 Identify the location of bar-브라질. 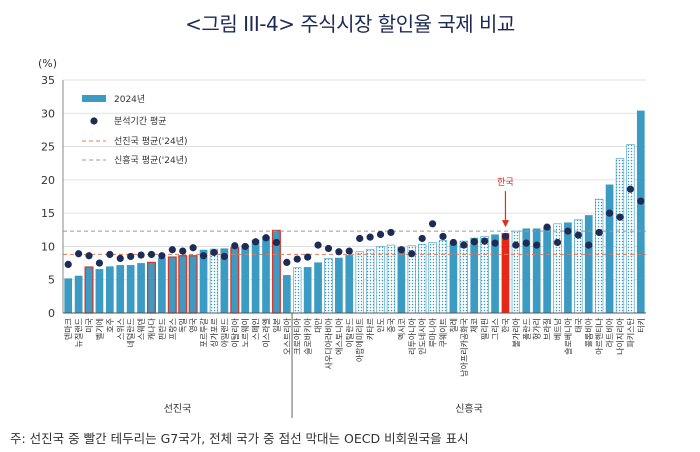
(547, 270).